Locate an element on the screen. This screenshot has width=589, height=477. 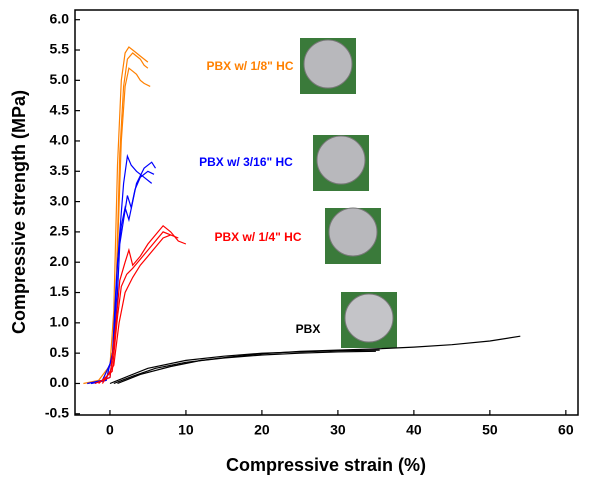
x-tick-label: 10 is located at coordinates (186, 430).